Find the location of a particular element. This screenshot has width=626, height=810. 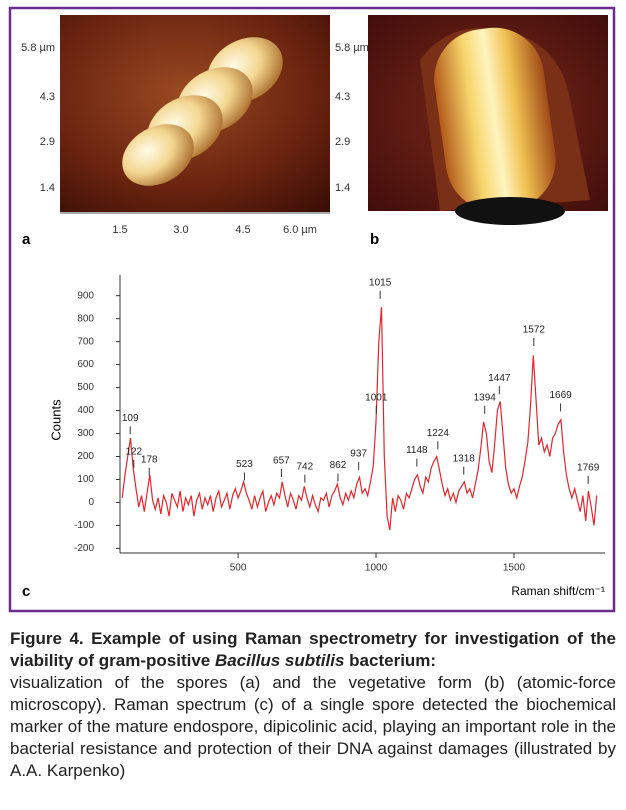

afm-image-a is located at coordinates (195, 113).